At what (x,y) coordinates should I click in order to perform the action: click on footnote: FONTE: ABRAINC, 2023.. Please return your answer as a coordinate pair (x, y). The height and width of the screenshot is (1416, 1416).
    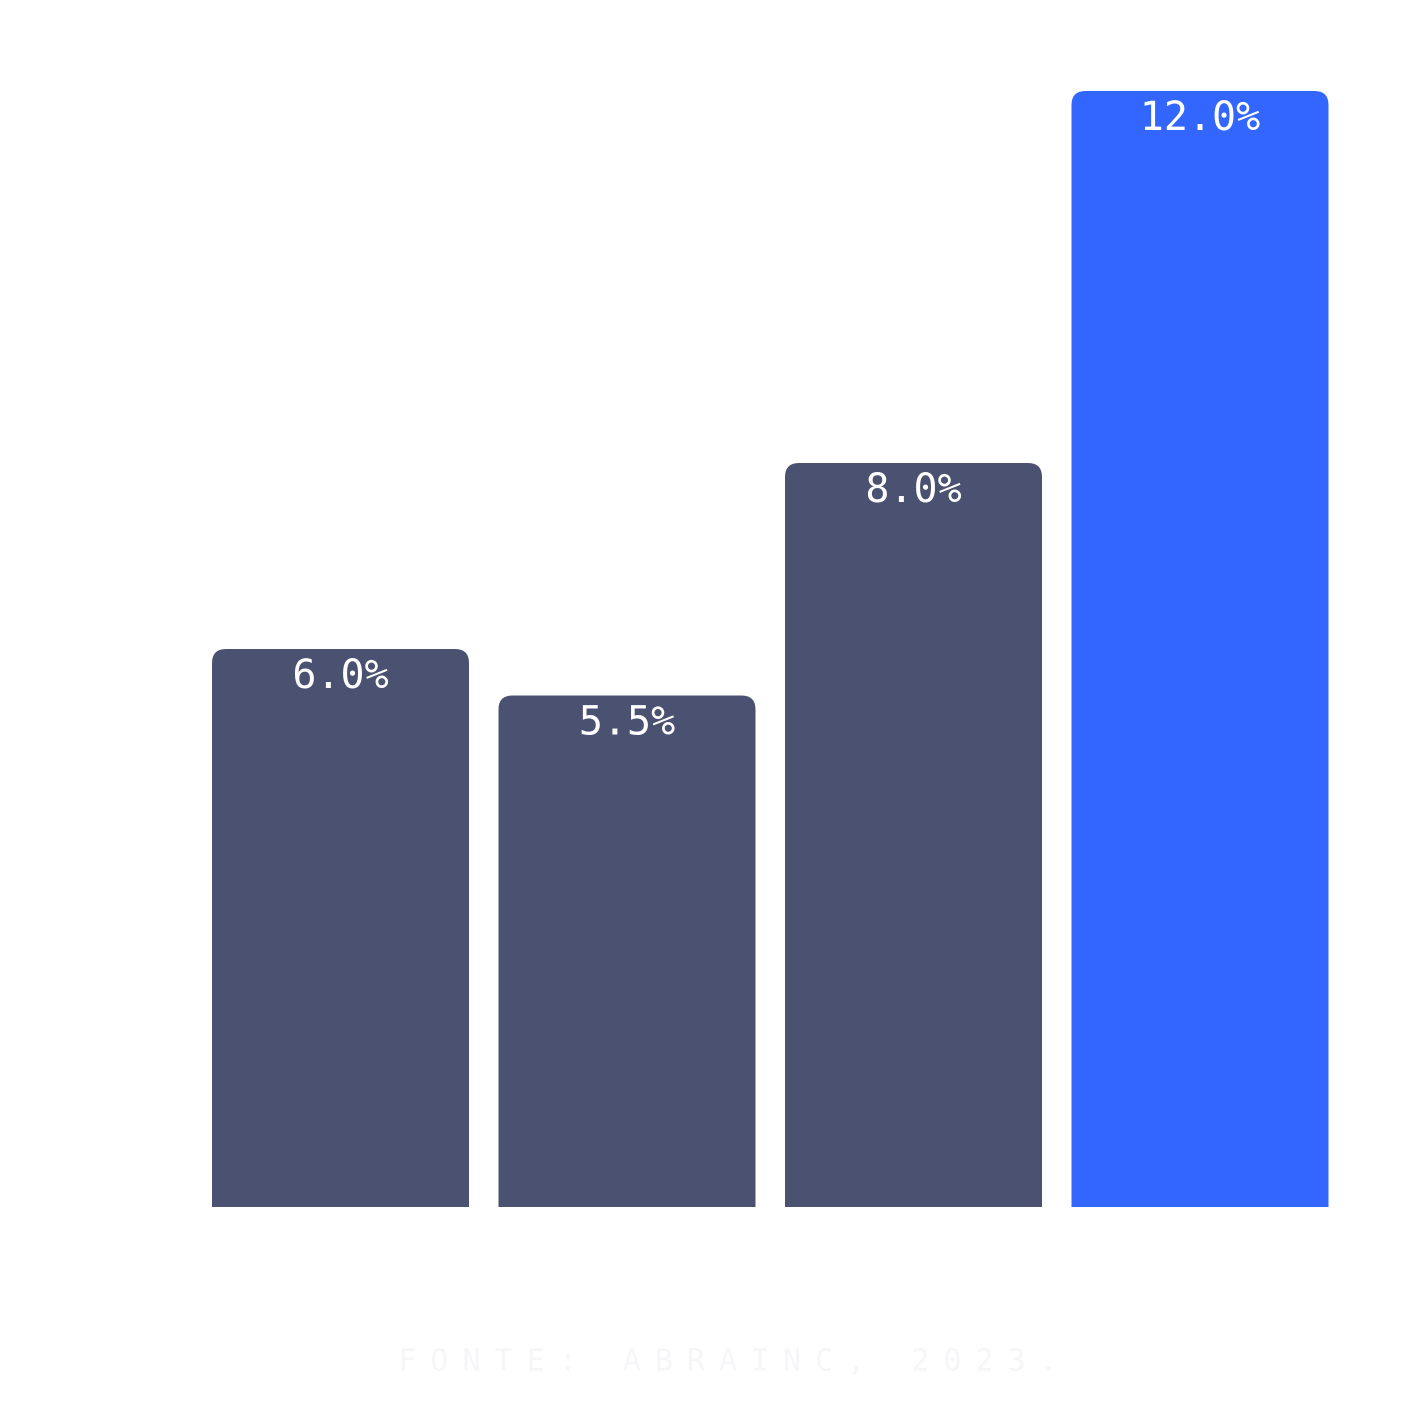
    Looking at the image, I should click on (734, 1361).